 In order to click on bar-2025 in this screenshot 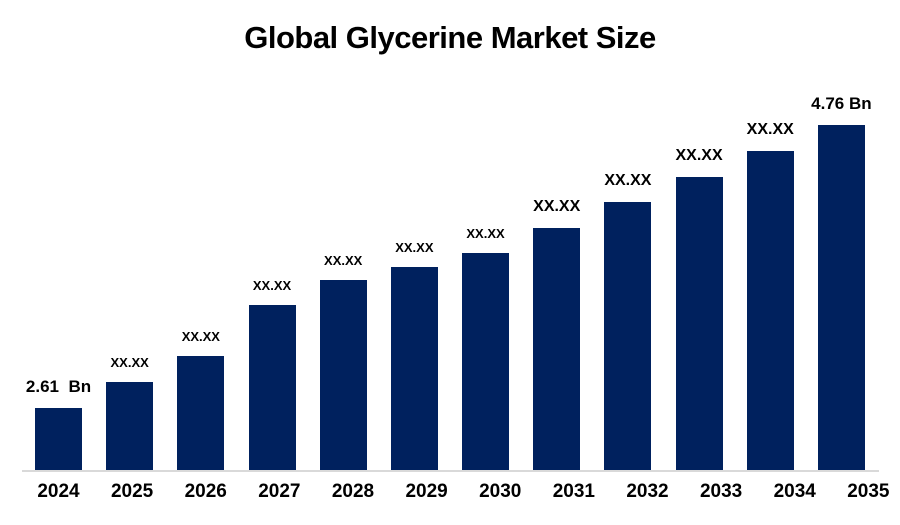, I will do `click(130, 426)`.